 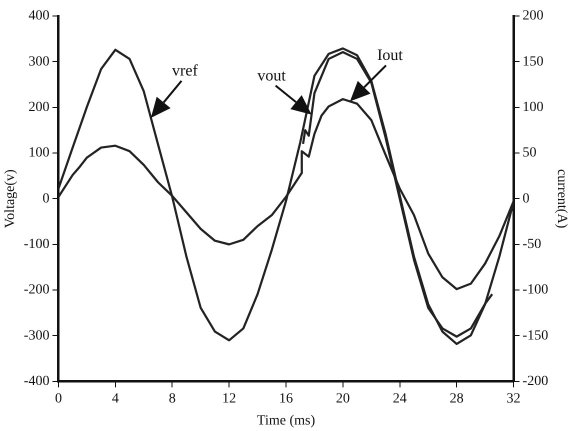 I want to click on y2-tick-label: 150, so click(x=533, y=62).